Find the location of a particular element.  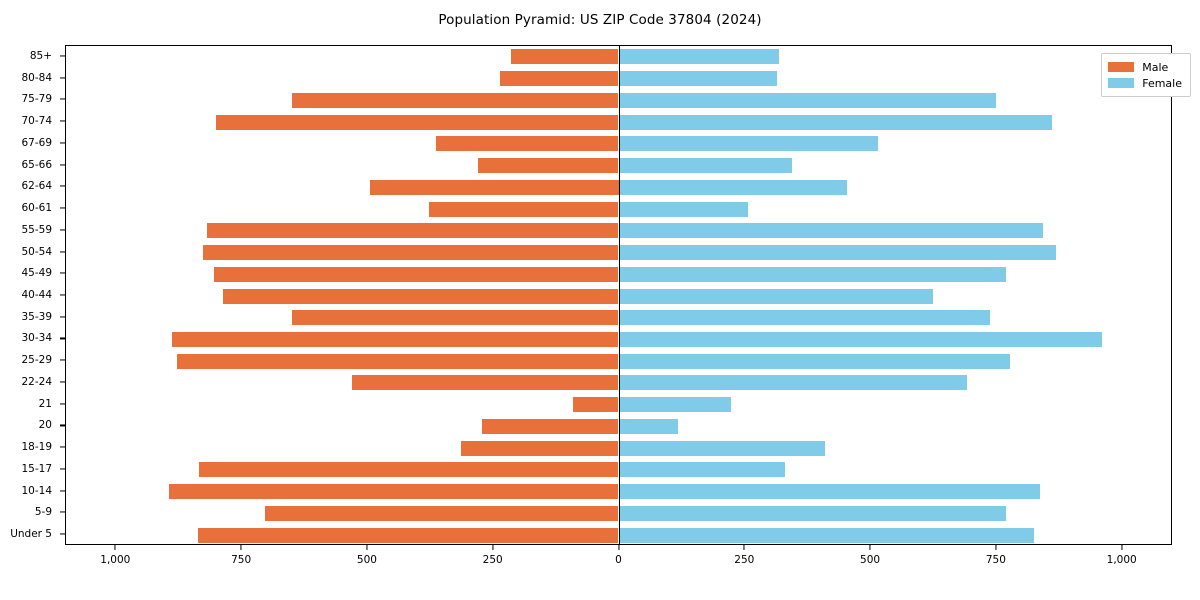

y-axis-tick-label: 80-84 is located at coordinates (36, 77).